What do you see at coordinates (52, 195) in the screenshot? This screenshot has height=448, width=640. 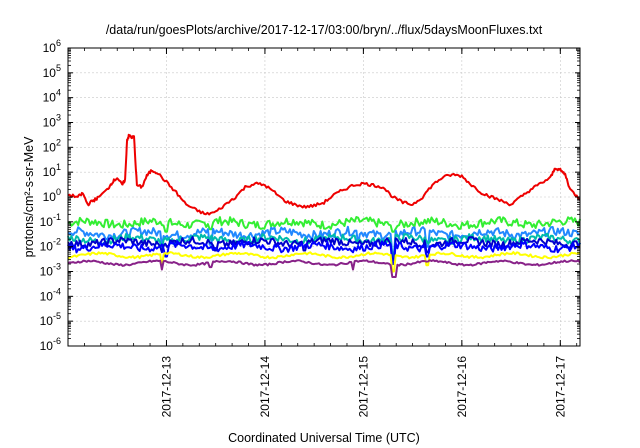 I see `y-tick-label: 10⁰` at bounding box center [52, 195].